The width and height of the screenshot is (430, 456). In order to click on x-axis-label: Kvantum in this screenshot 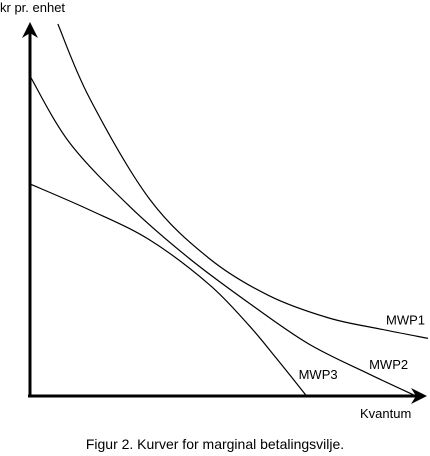, I will do `click(385, 413)`.